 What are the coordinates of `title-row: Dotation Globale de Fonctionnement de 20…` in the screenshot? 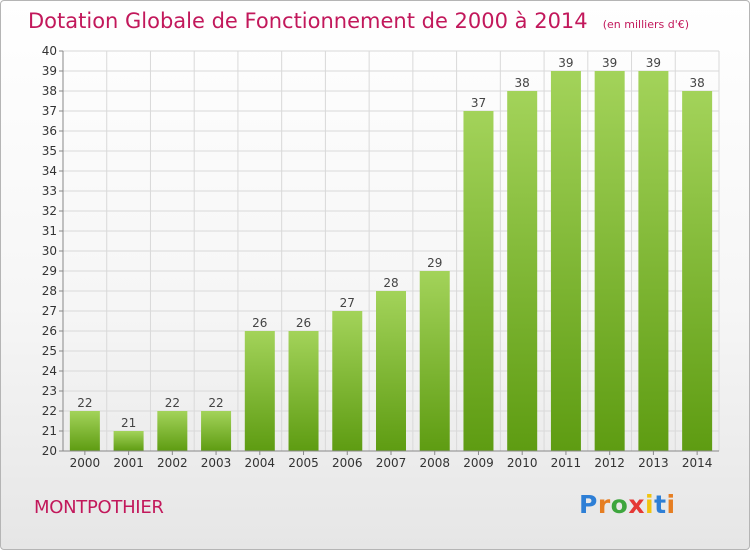 It's located at (358, 21).